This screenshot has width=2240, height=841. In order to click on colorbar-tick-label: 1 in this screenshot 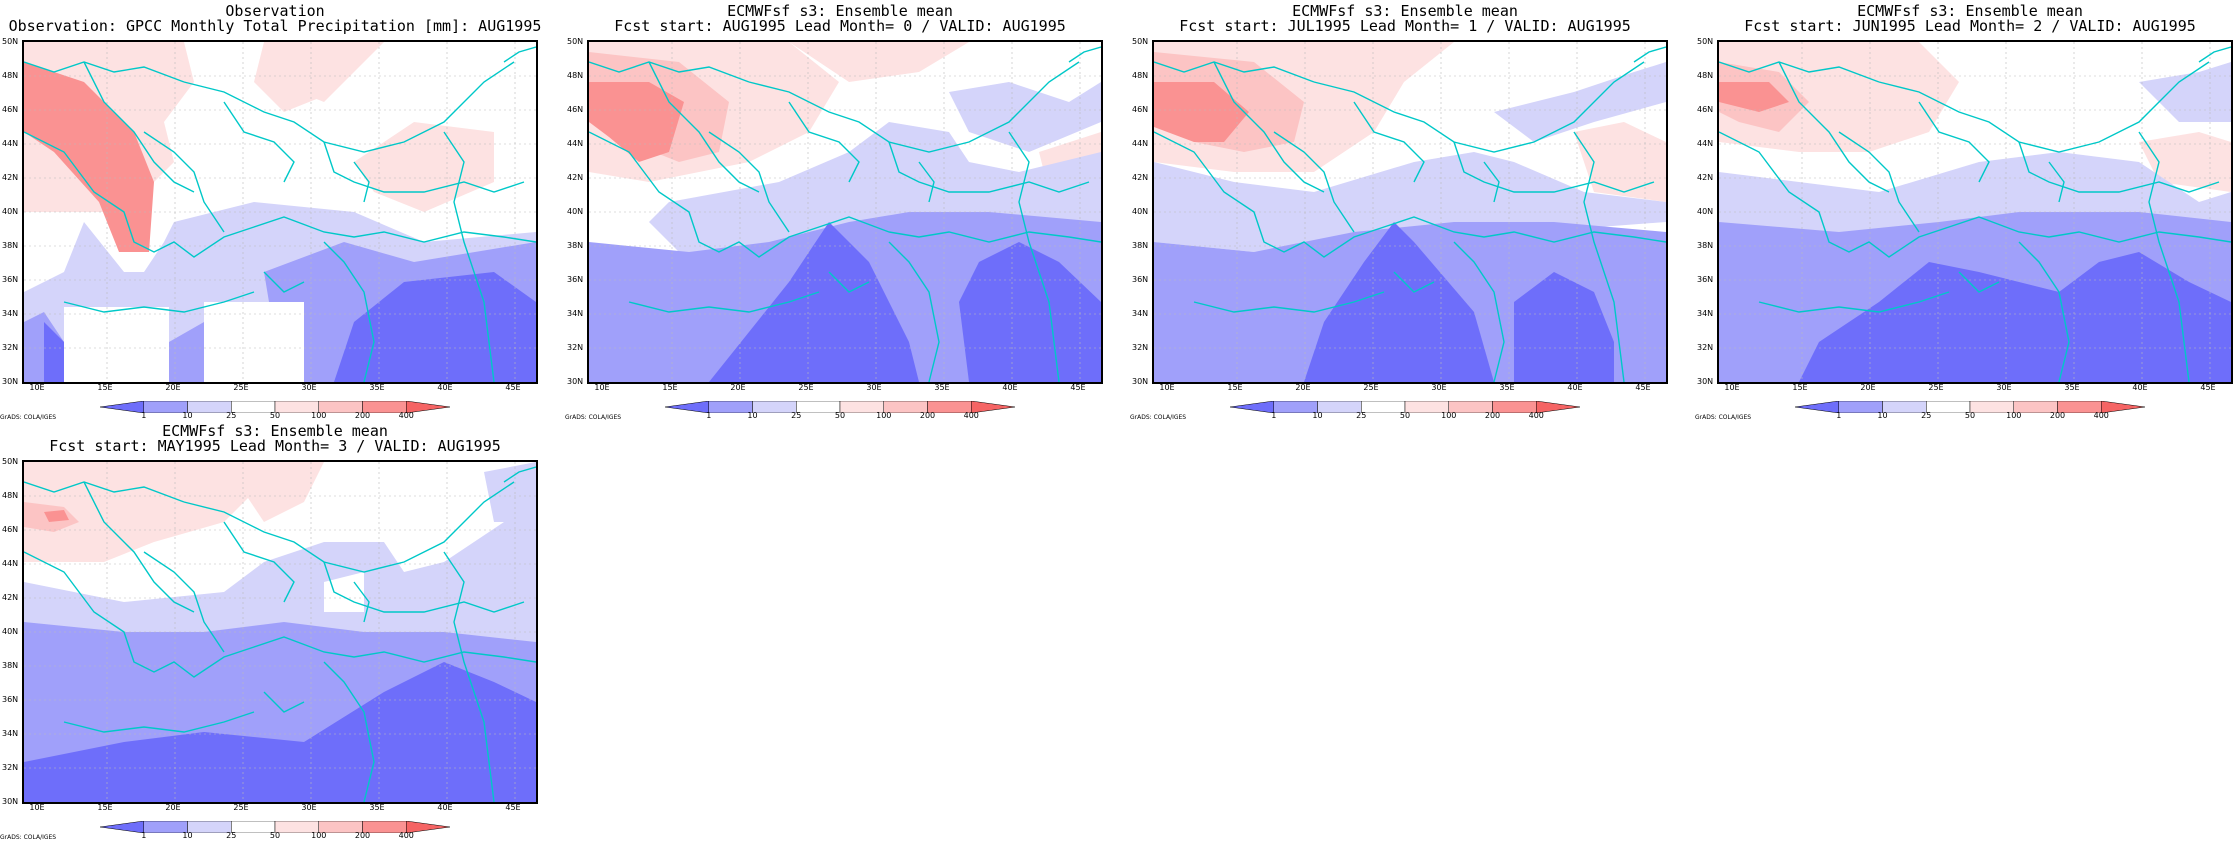, I will do `click(1274, 415)`.